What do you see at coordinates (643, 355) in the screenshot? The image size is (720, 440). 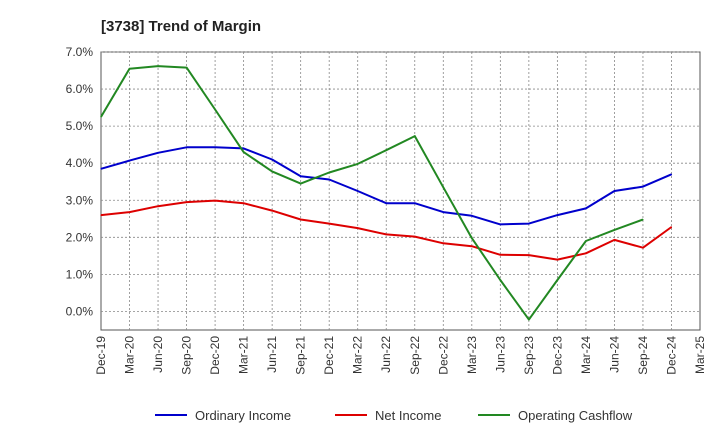 I see `x-tick-label: Sep-24` at bounding box center [643, 355].